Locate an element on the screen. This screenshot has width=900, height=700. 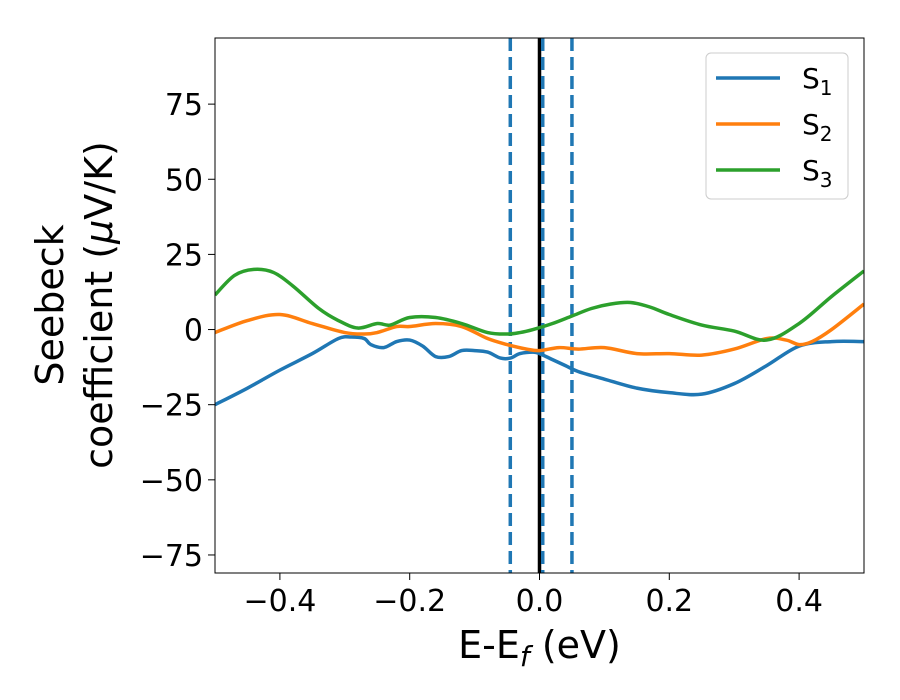
legend-box is located at coordinates (777, 126).